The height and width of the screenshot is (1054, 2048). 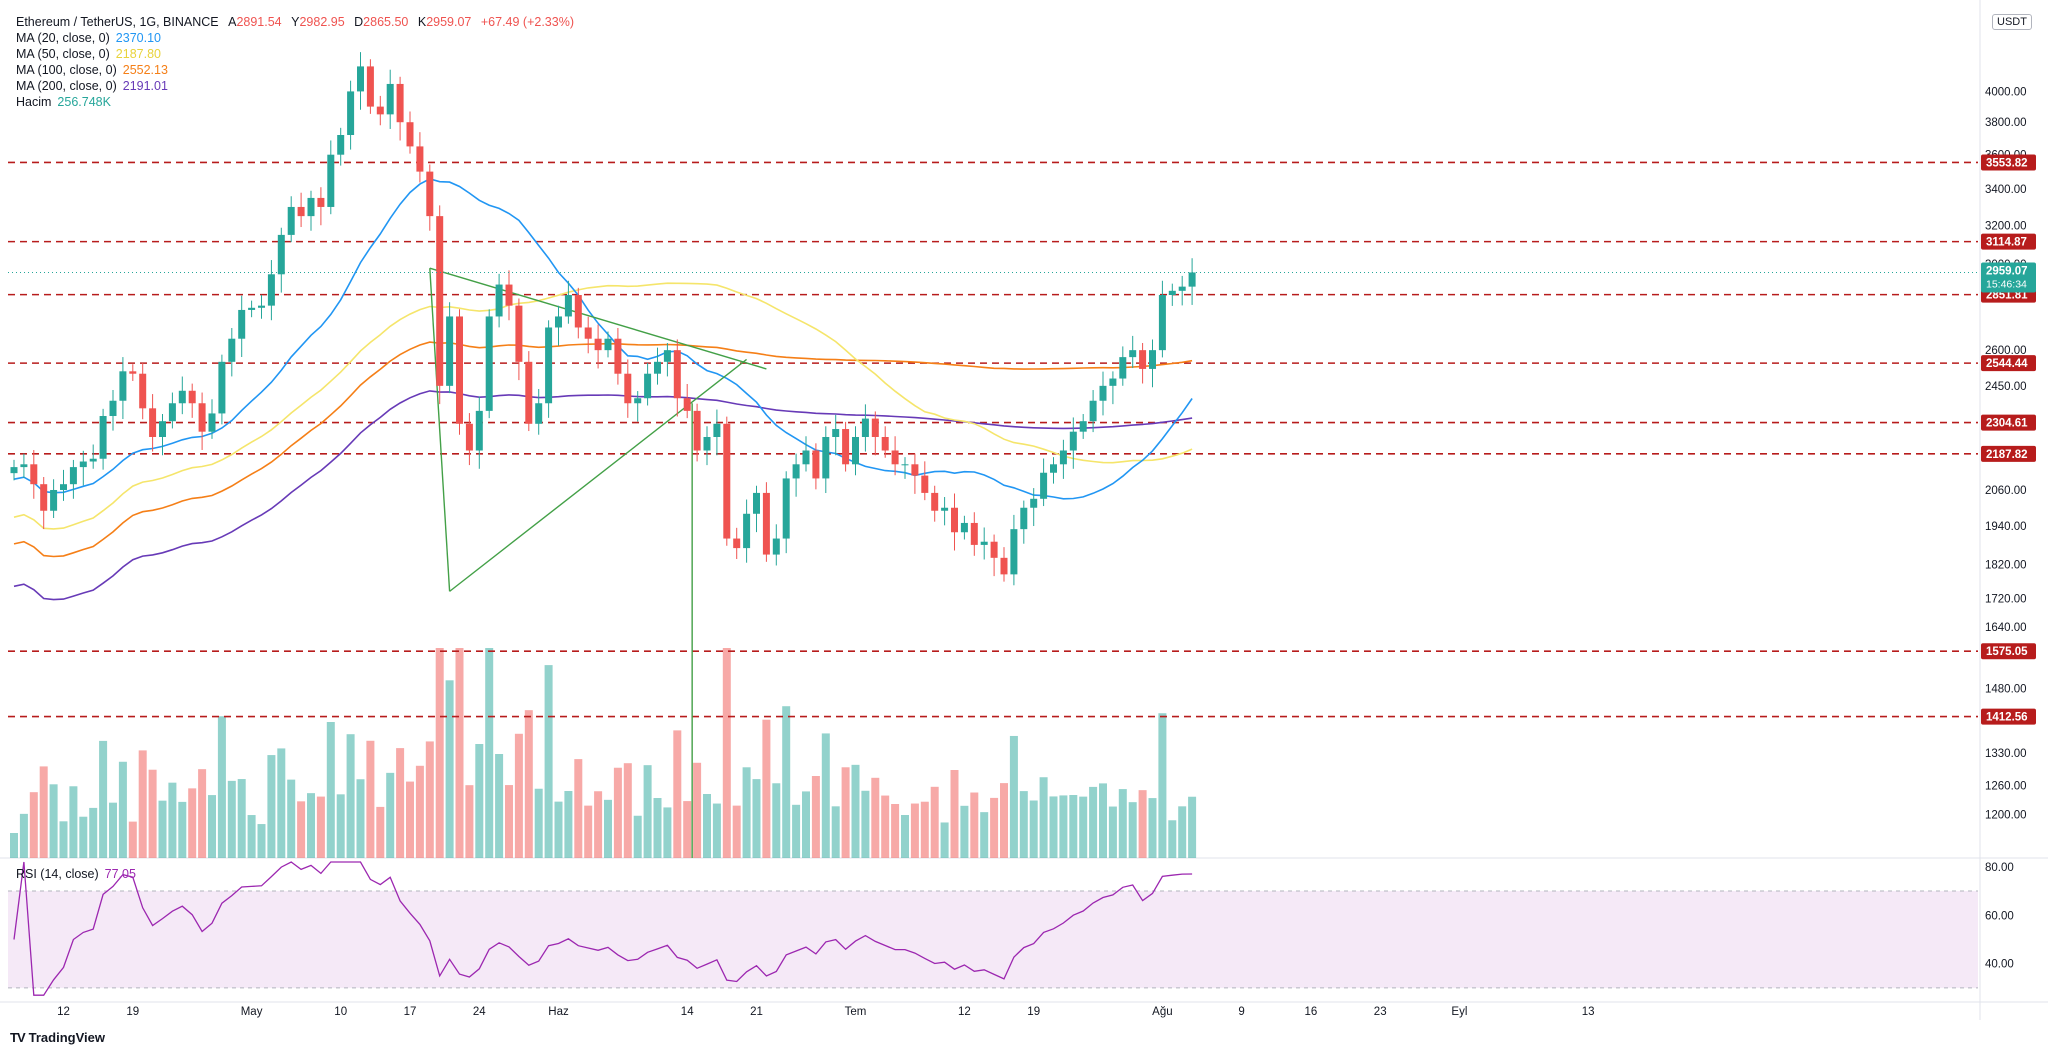 What do you see at coordinates (76, 874) in the screenshot?
I see `rsi-legend: RSI (14, close) 77.05` at bounding box center [76, 874].